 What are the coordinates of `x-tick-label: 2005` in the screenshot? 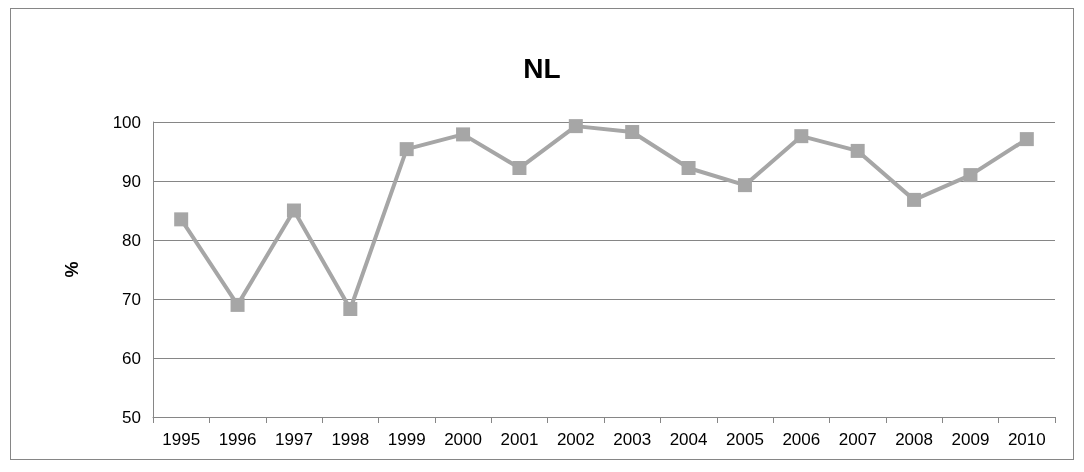 It's located at (745, 439).